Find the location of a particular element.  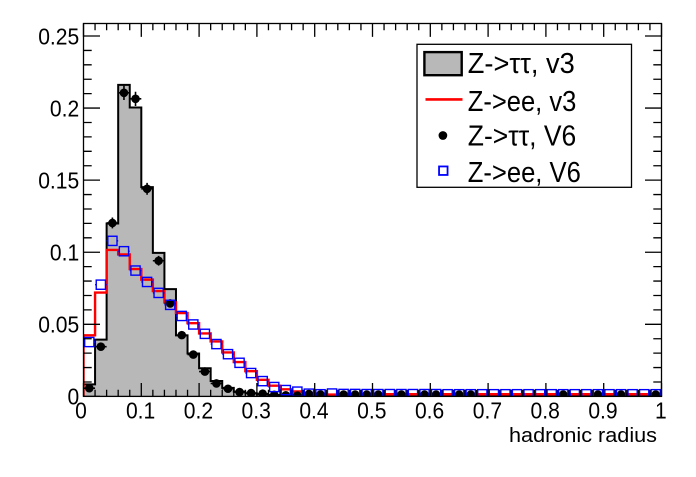

svg-text: Z->ee, v3 is located at coordinates (522, 102).